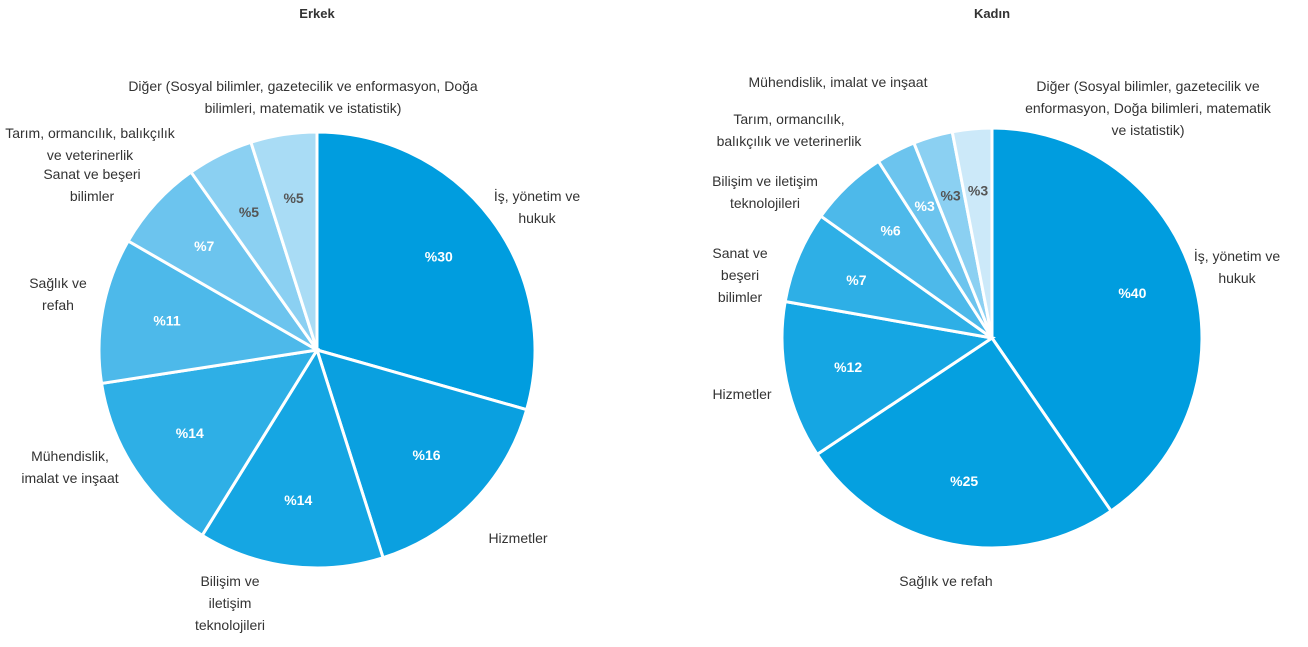  Describe the element at coordinates (992, 13) in the screenshot. I see `chart-title: Kadın` at that location.